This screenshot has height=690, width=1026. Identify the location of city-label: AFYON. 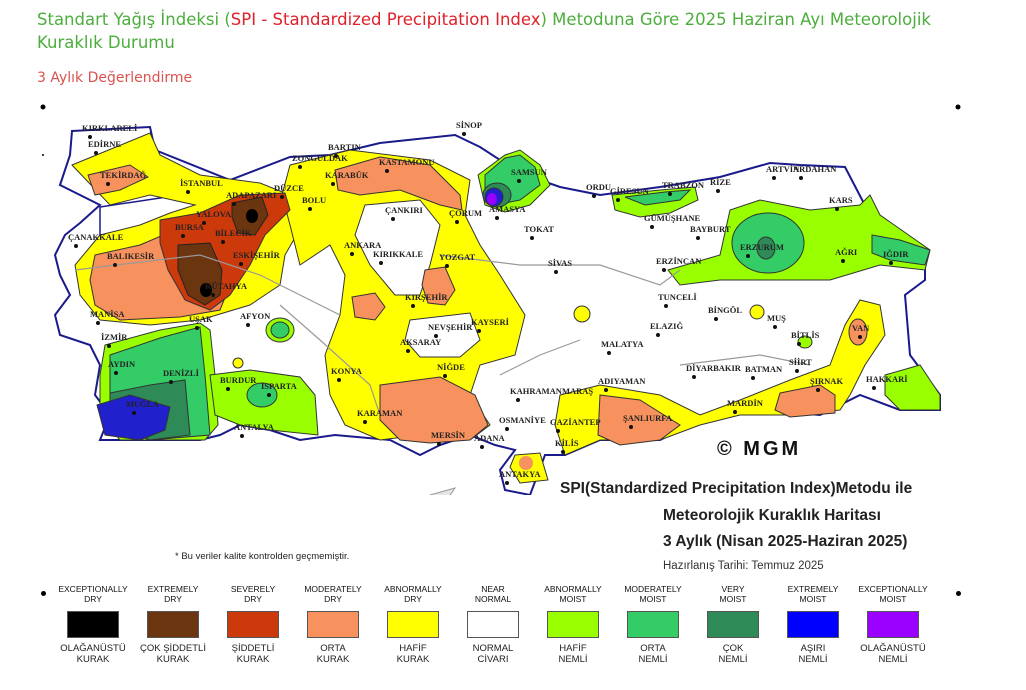
(255, 316).